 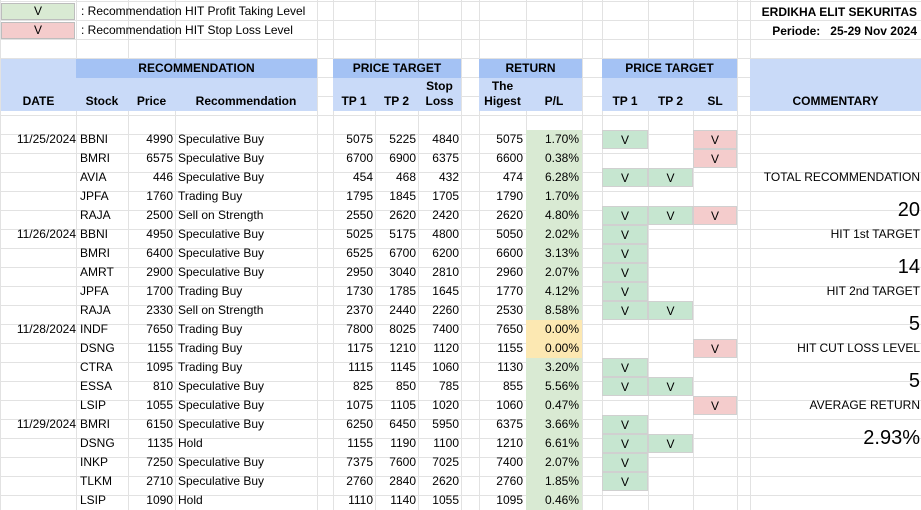 I want to click on hit-1st-target-value: 14, so click(x=908, y=267).